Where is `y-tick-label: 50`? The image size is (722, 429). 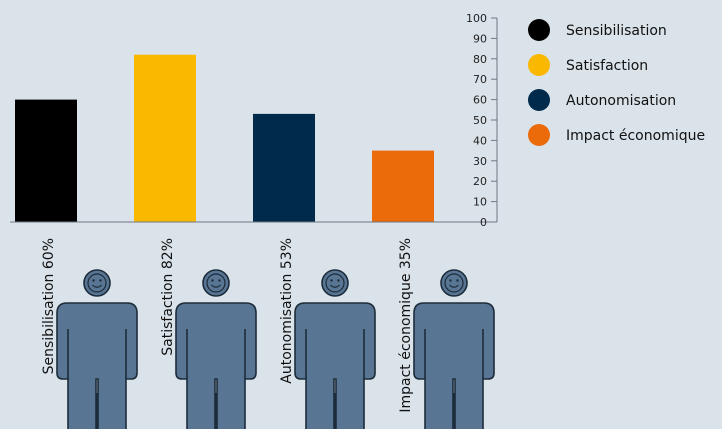 y-tick-label: 50 is located at coordinates (480, 120).